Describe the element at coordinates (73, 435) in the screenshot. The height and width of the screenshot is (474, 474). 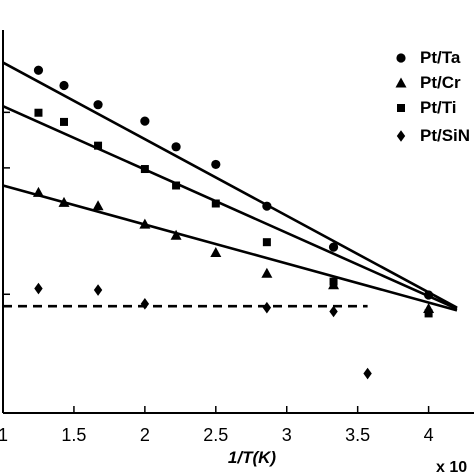
I see `x-tick-label: 1.5` at that location.